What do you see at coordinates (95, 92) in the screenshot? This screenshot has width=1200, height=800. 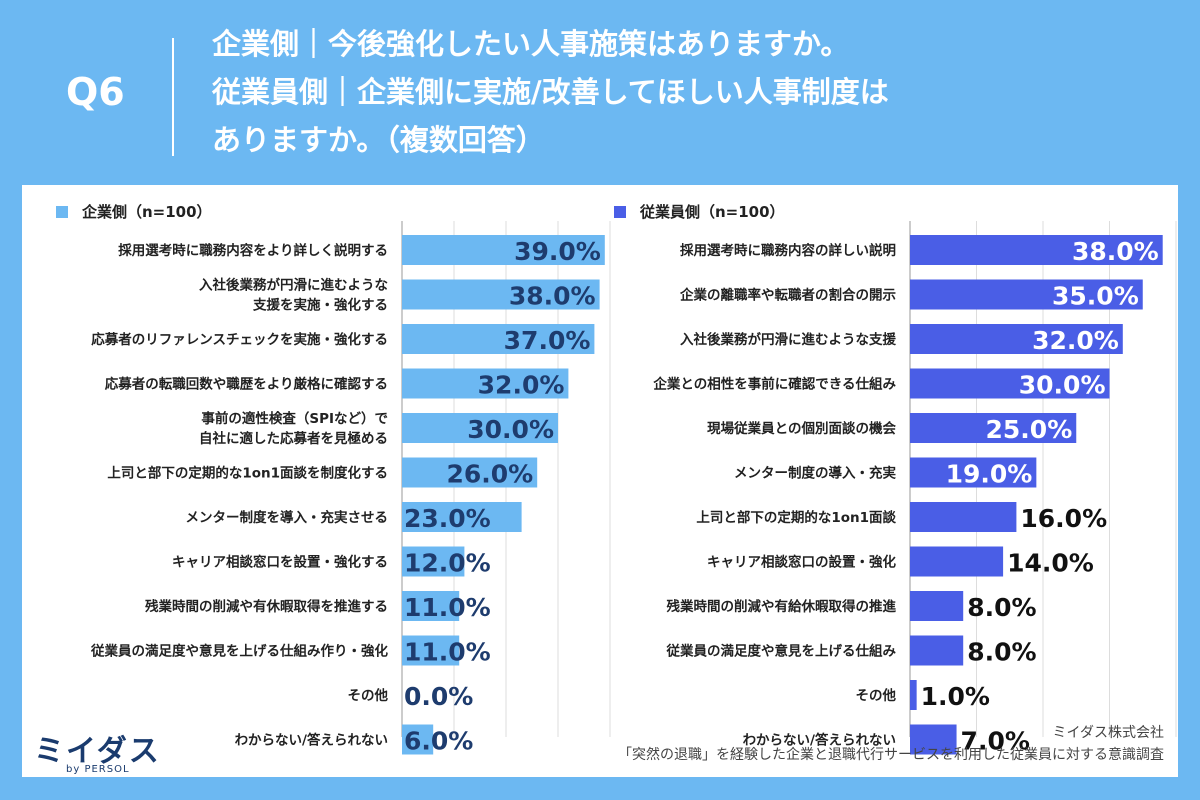 I see `question-number: Q6` at bounding box center [95, 92].